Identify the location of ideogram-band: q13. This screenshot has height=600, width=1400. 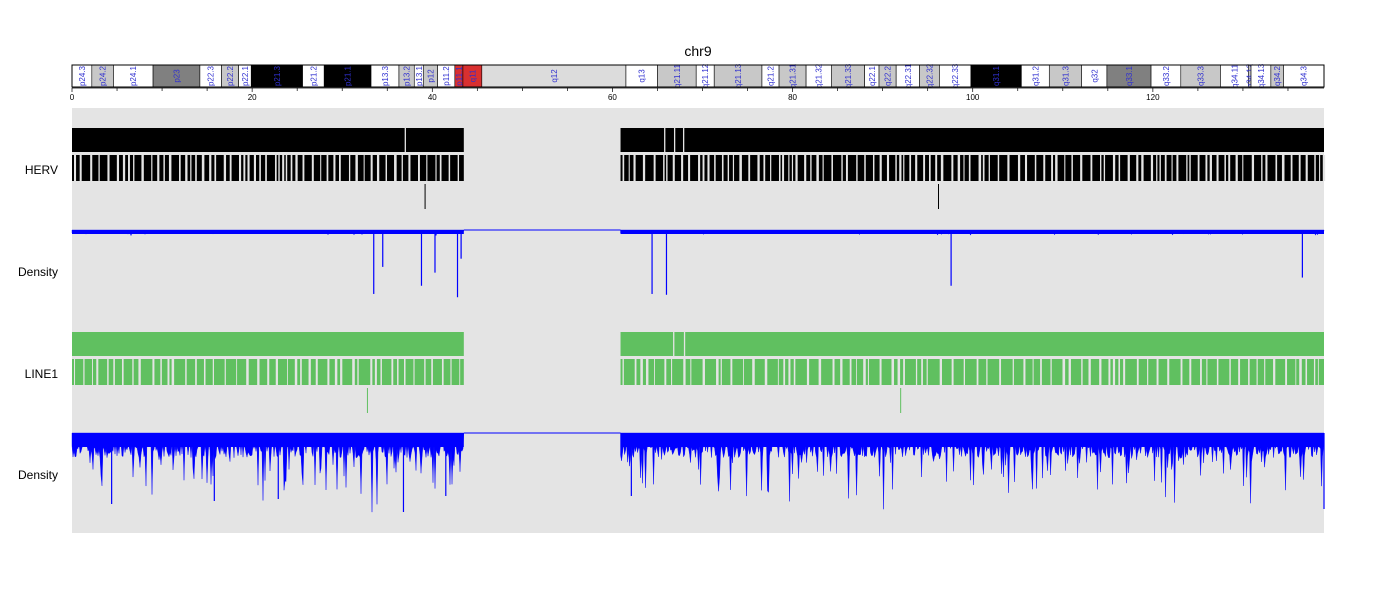
(641, 76).